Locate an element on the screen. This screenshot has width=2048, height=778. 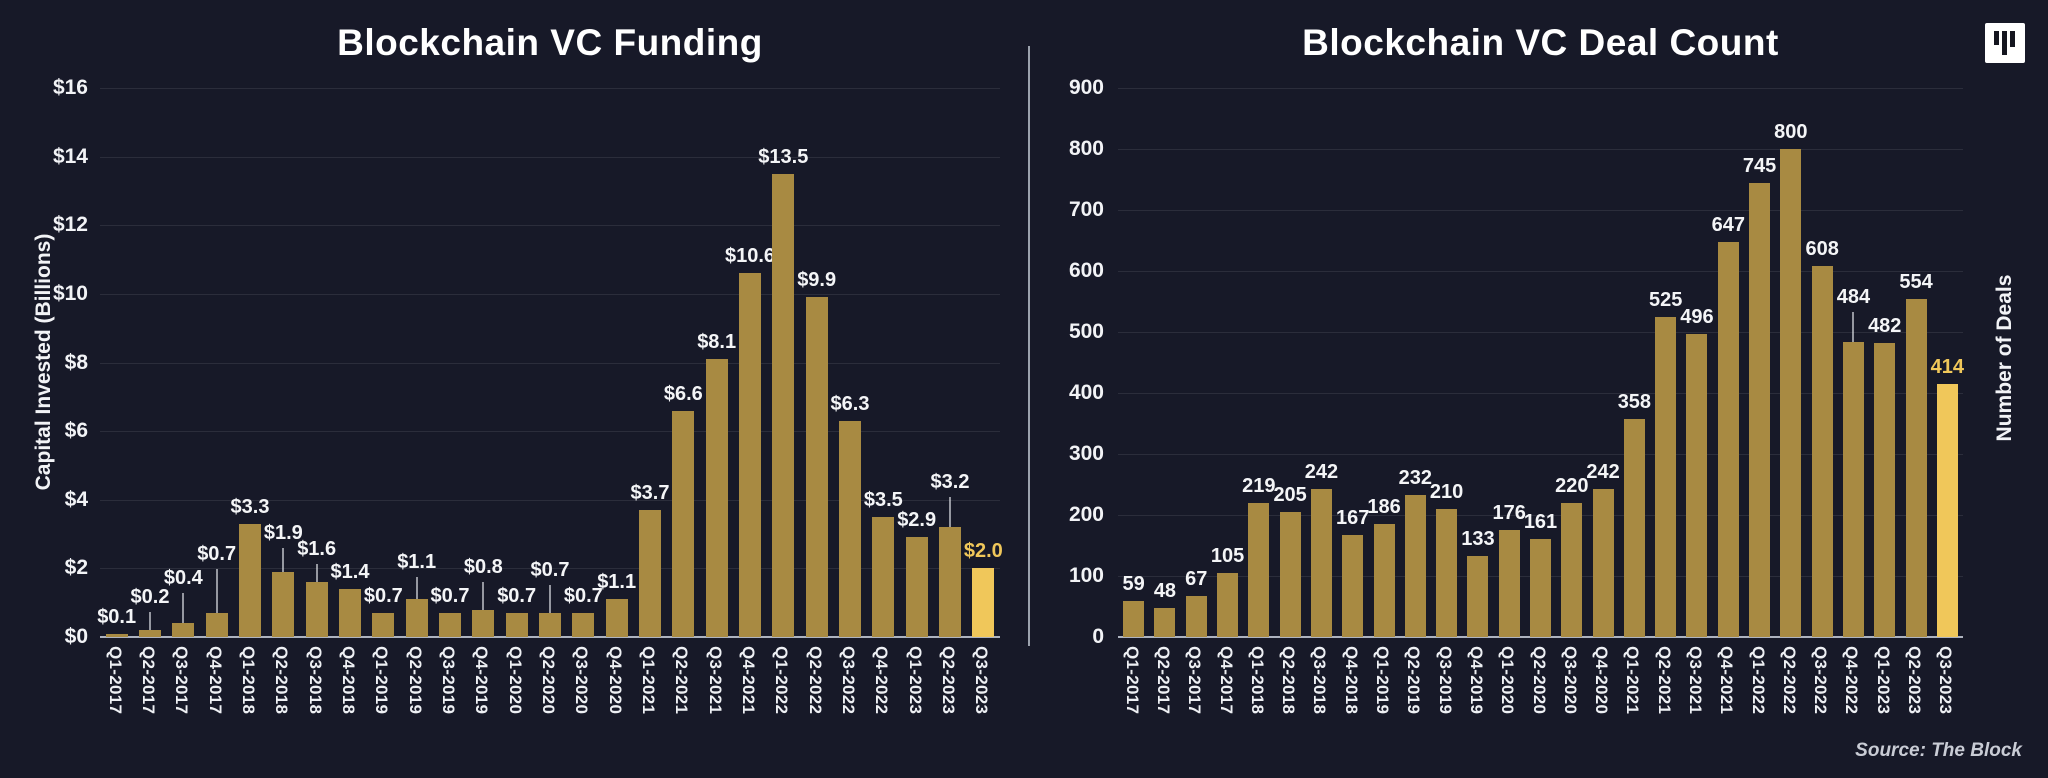
funding-y-tick-label: $4 is located at coordinates (76, 499).